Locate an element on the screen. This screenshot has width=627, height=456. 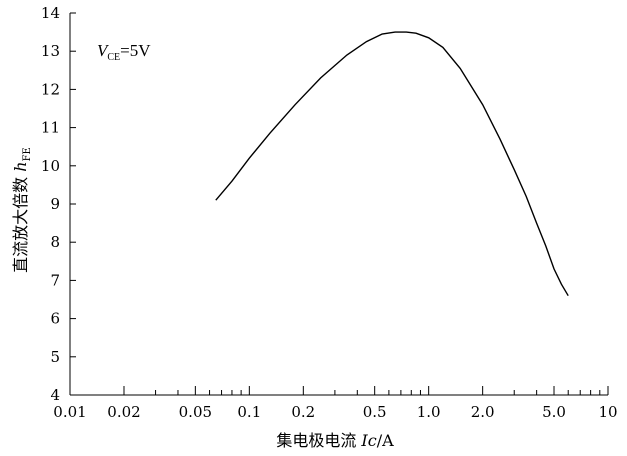
y-tick-label: 9 is located at coordinates (55, 204).